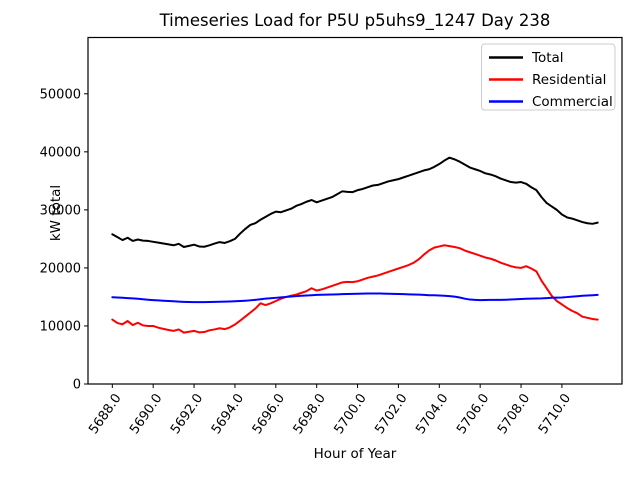  What do you see at coordinates (60, 94) in the screenshot?
I see `y-tick-label: 50000` at bounding box center [60, 94].